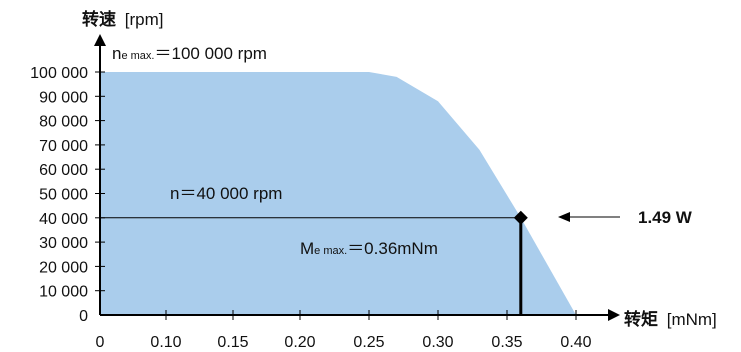  I want to click on x-ticks: 0 0.10 0.15 0.20 0.25 0.30 0.35 0.40, so click(344, 330).